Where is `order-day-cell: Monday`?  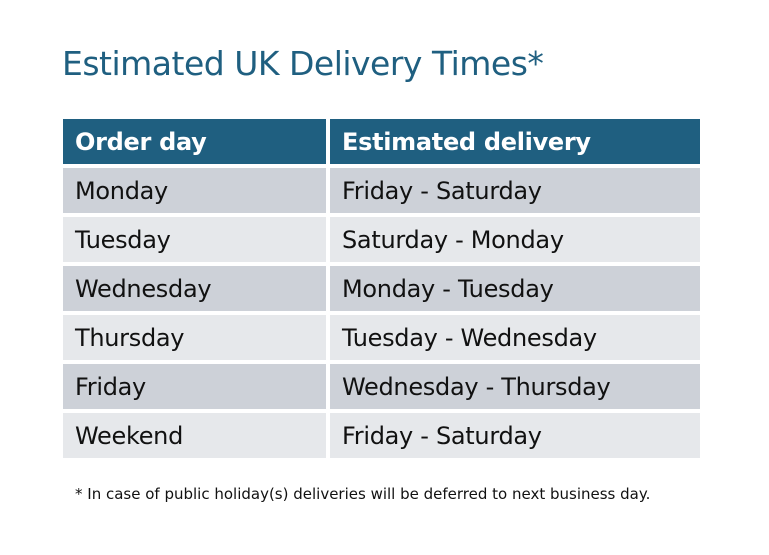
order-day-cell: Monday is located at coordinates (194, 190).